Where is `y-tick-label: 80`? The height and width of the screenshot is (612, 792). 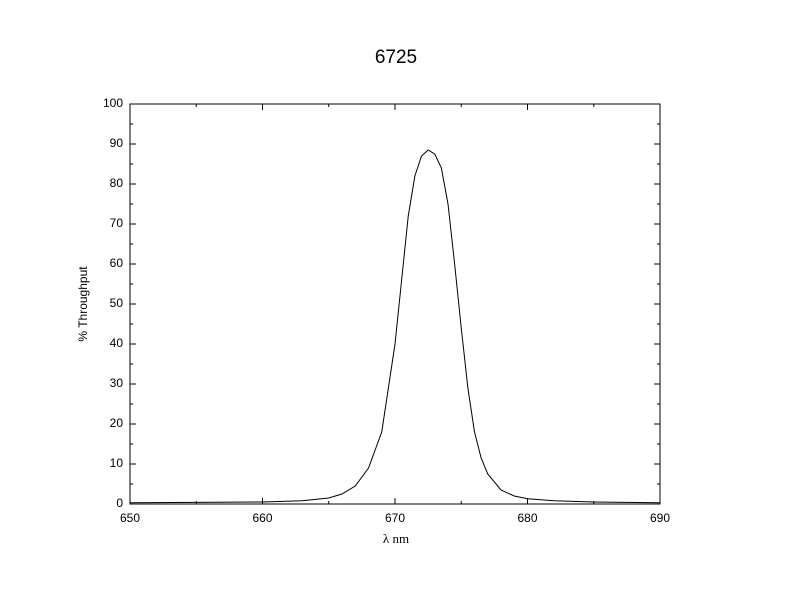 y-tick-label: 80 is located at coordinates (117, 183).